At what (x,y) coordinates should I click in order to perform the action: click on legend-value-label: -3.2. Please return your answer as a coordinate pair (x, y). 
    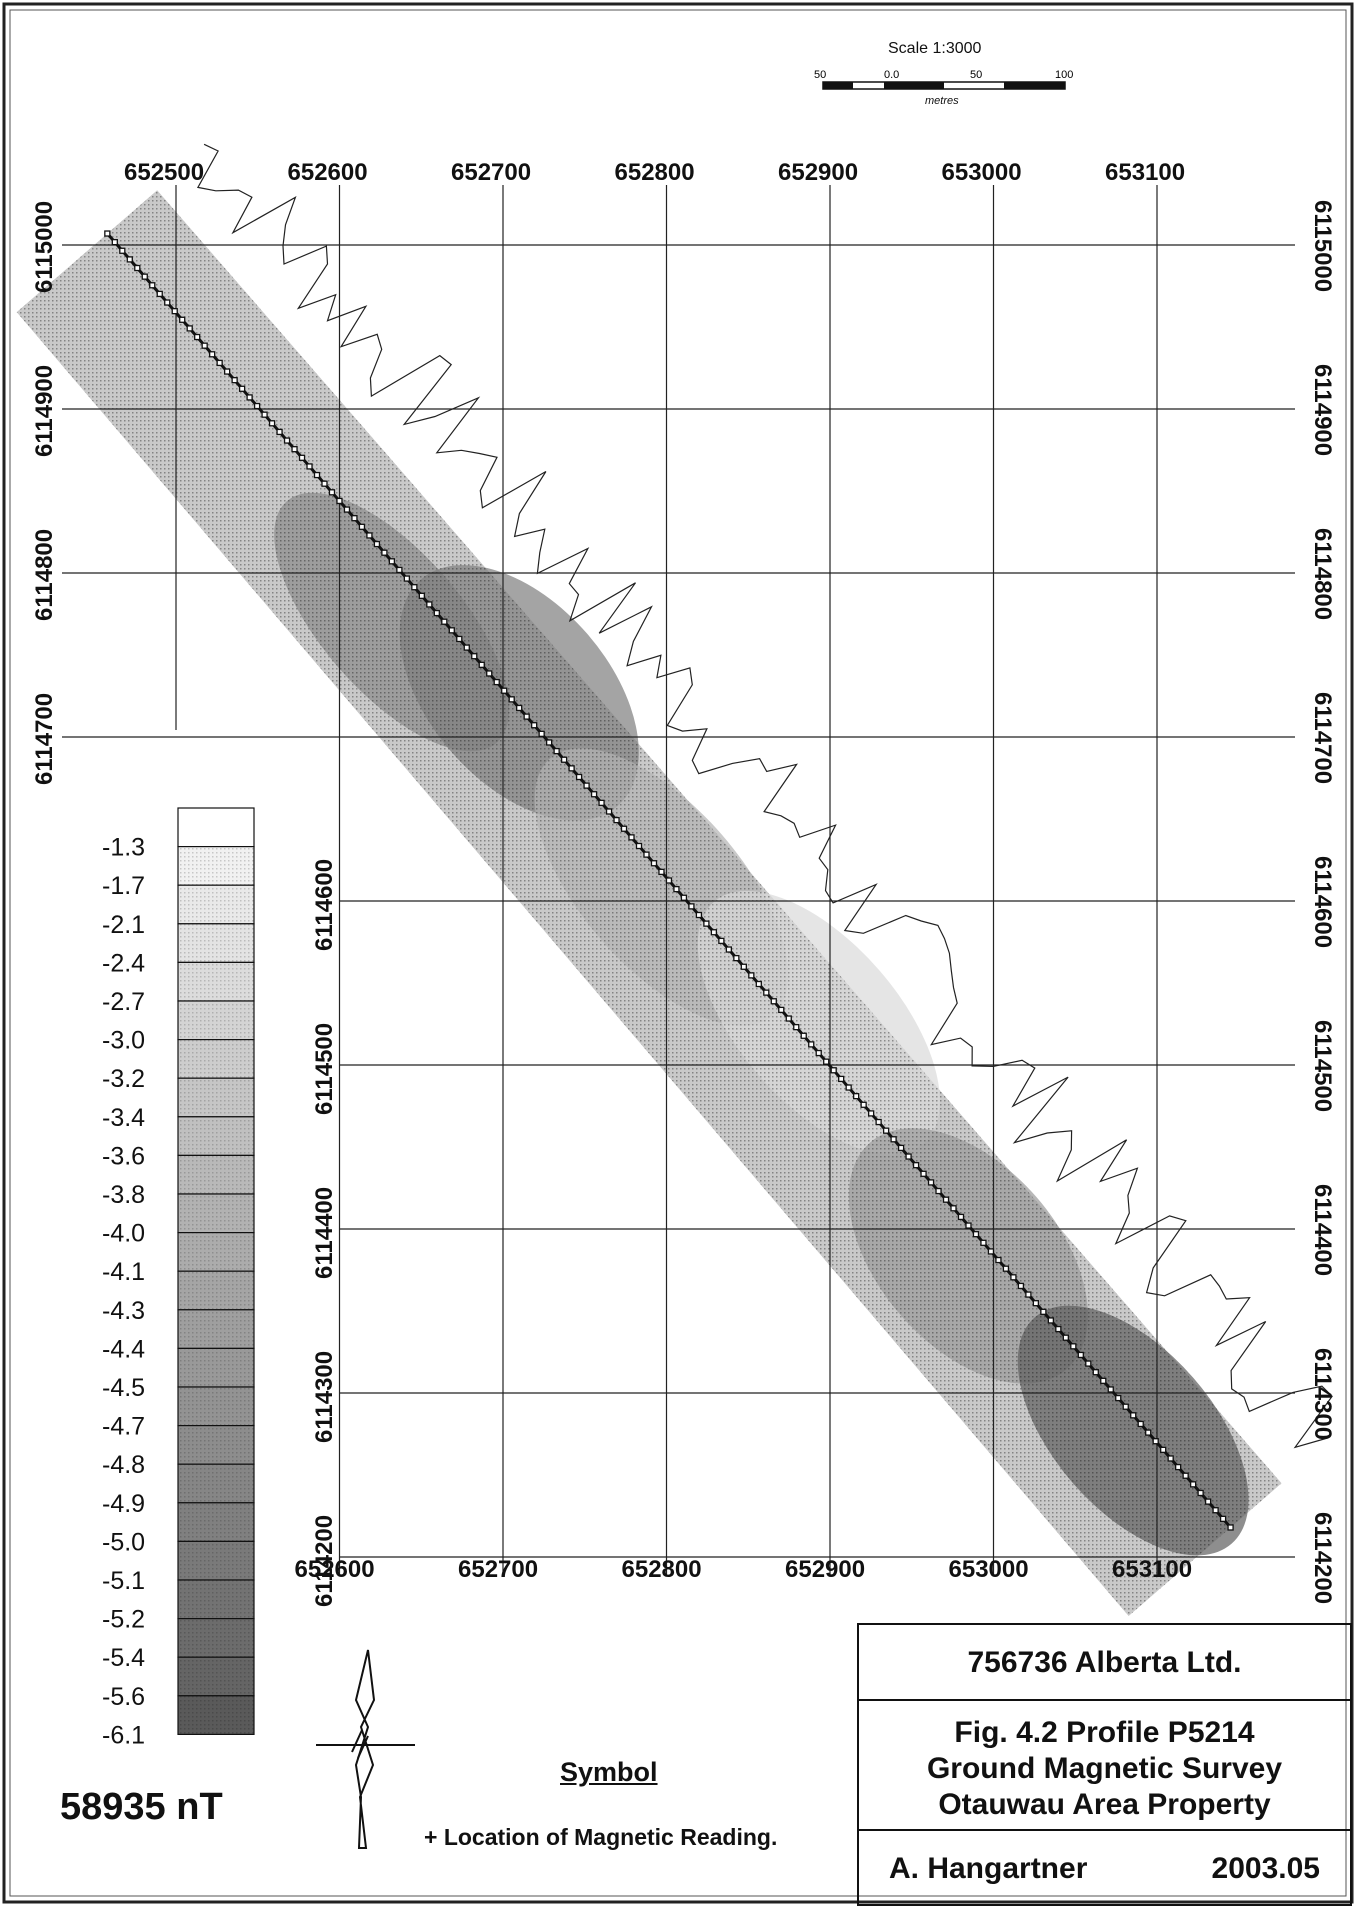
    Looking at the image, I should click on (123, 1079).